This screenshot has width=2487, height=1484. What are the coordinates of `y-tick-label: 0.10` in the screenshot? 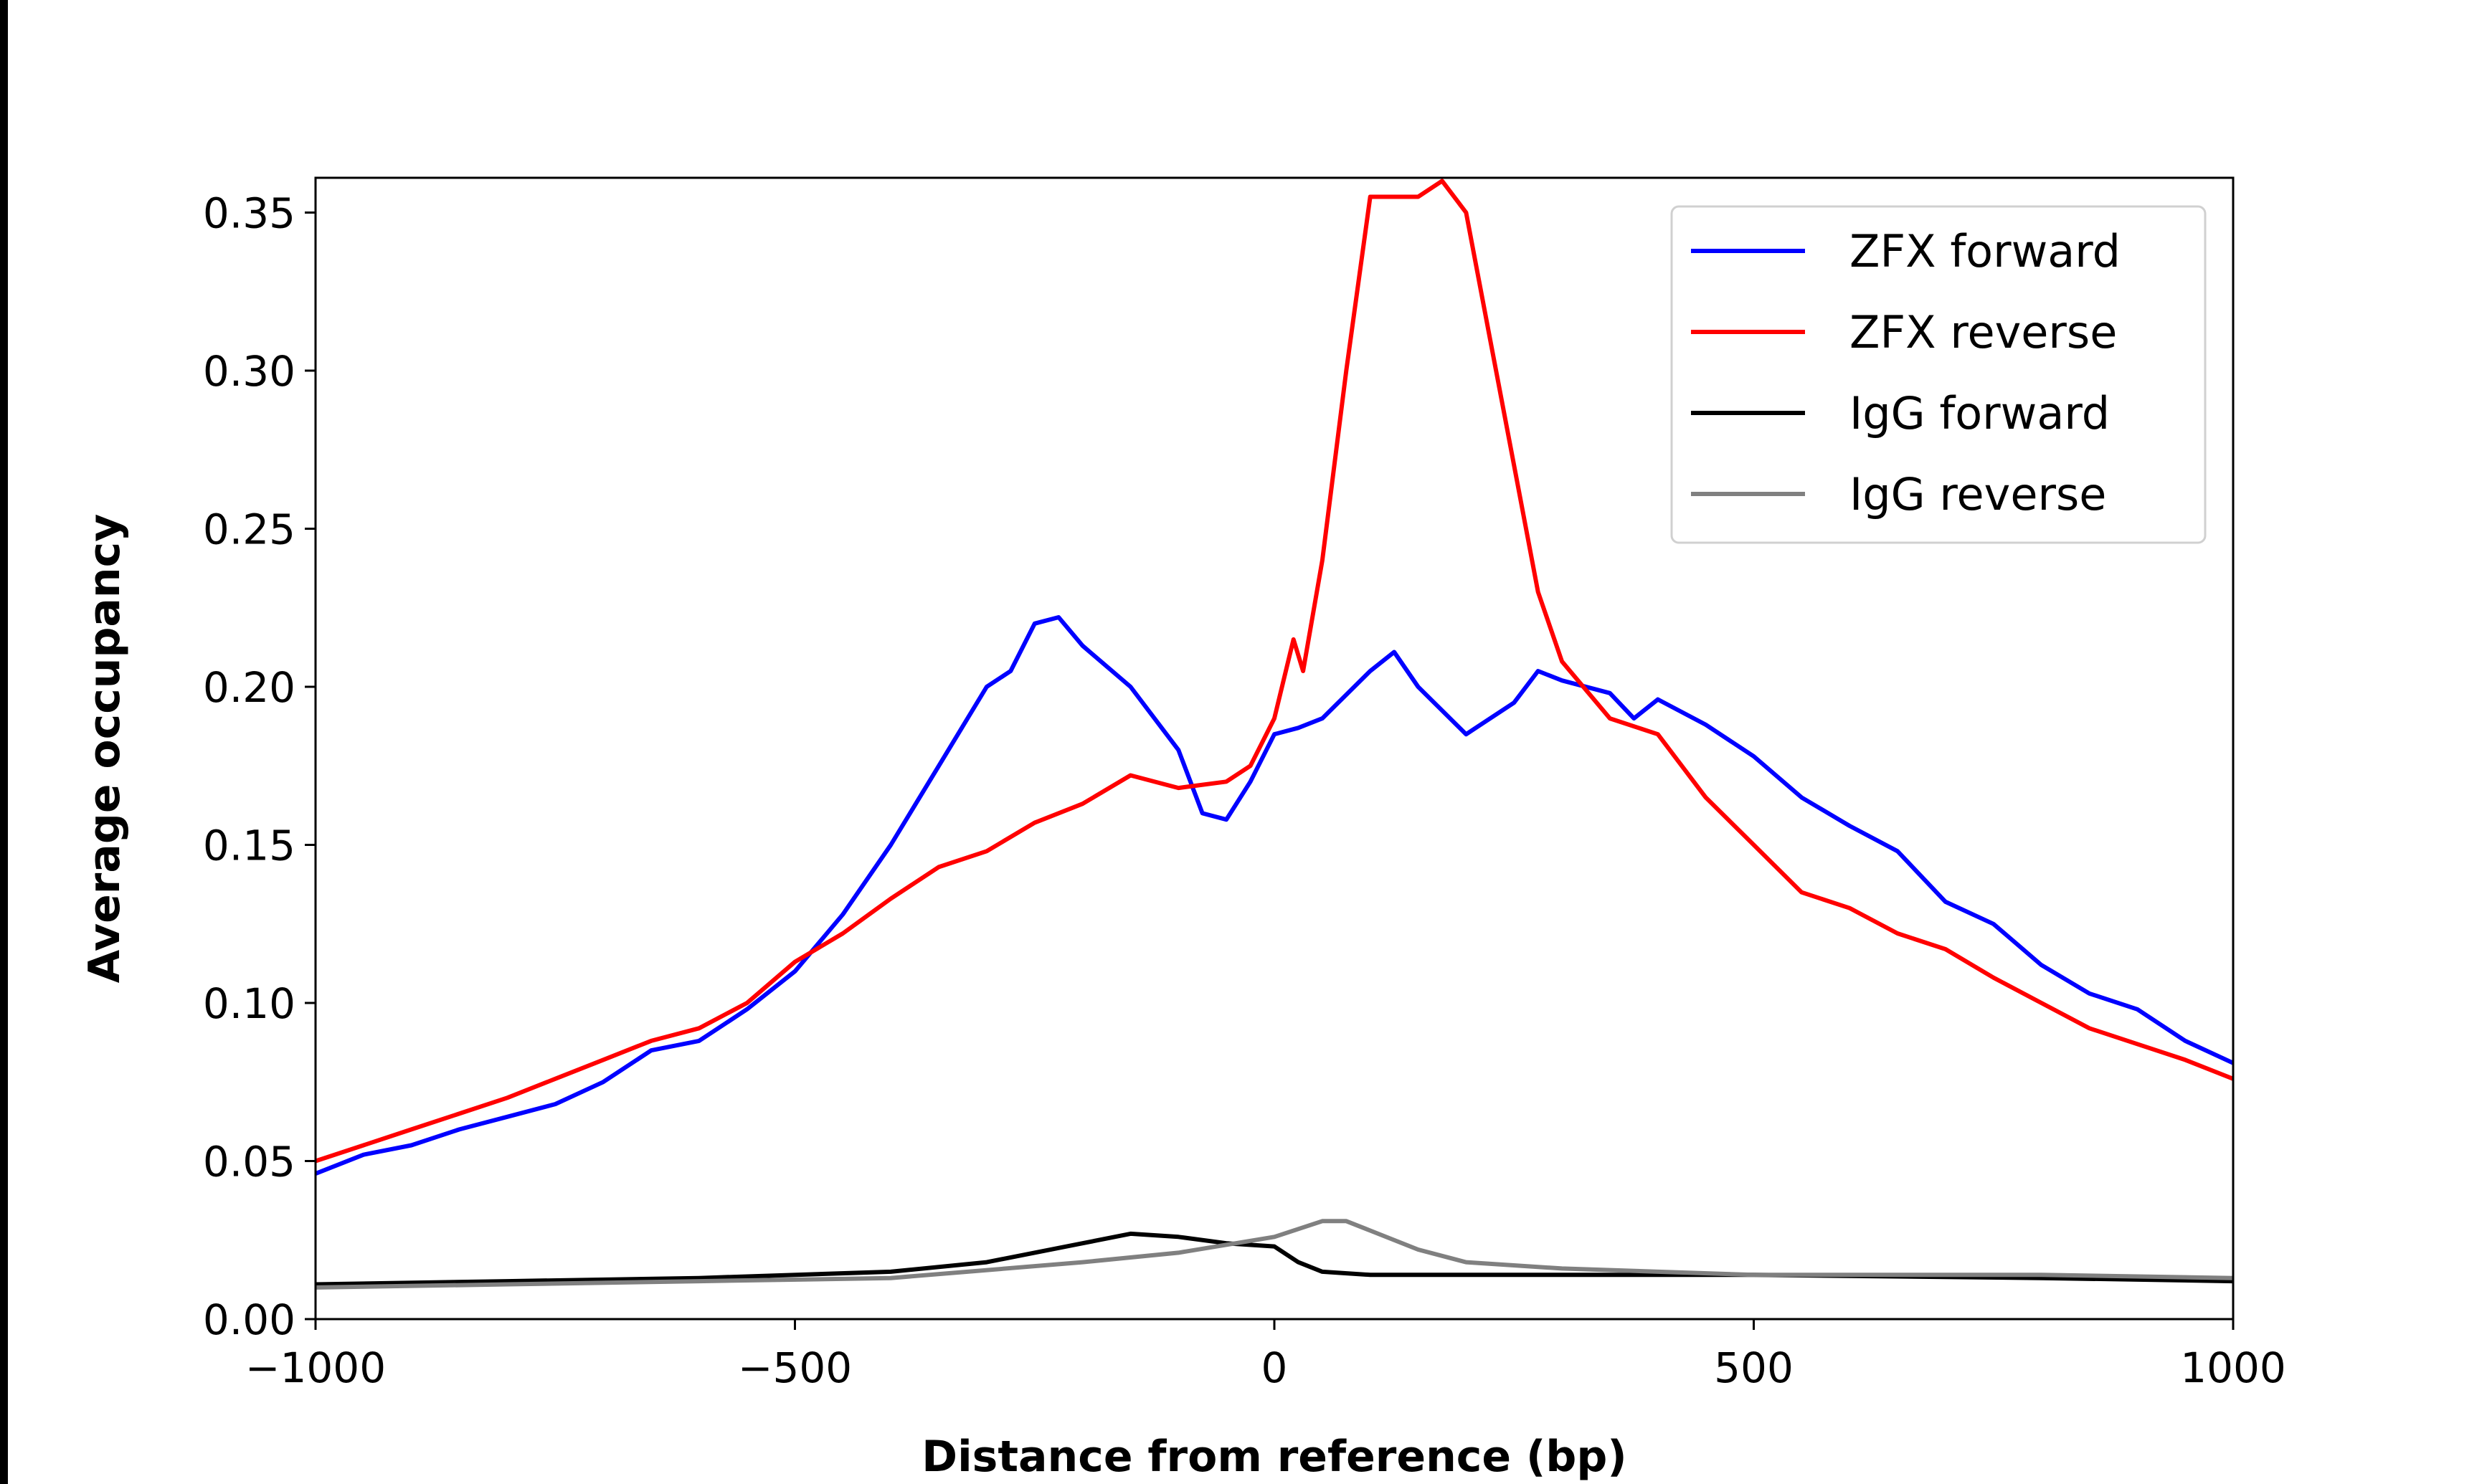 It's located at (249, 1004).